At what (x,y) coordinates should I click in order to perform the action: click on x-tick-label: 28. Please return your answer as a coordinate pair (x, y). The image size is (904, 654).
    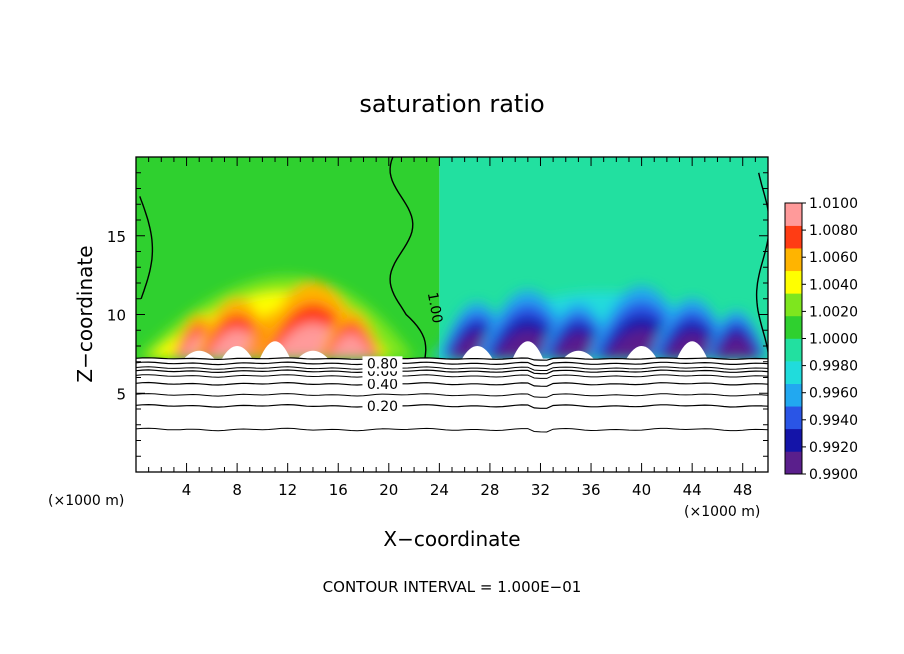
    Looking at the image, I should click on (489, 490).